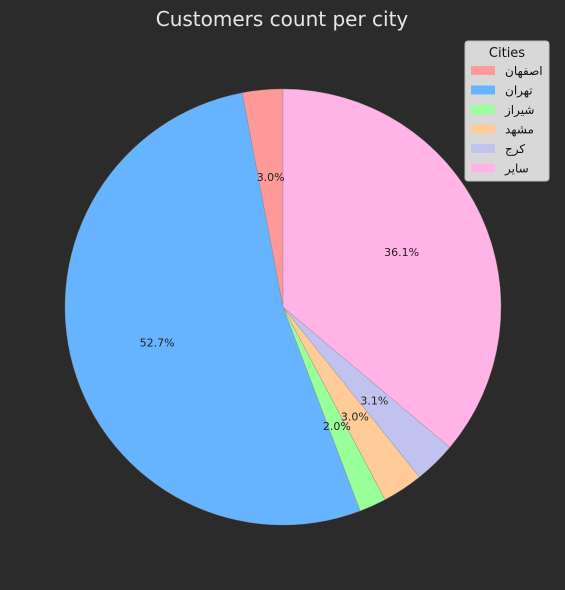  What do you see at coordinates (282, 19) in the screenshot?
I see `chart-title: Customers count per city` at bounding box center [282, 19].